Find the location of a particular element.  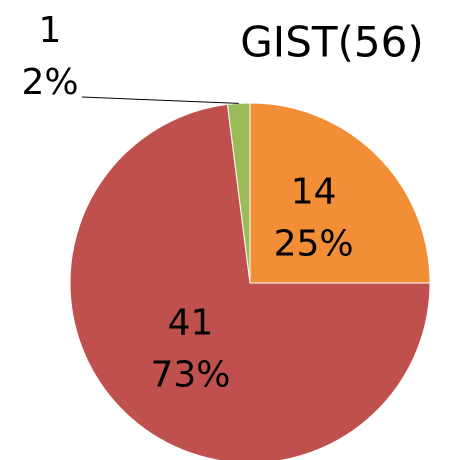

data-label-percent: 2% is located at coordinates (49, 82).